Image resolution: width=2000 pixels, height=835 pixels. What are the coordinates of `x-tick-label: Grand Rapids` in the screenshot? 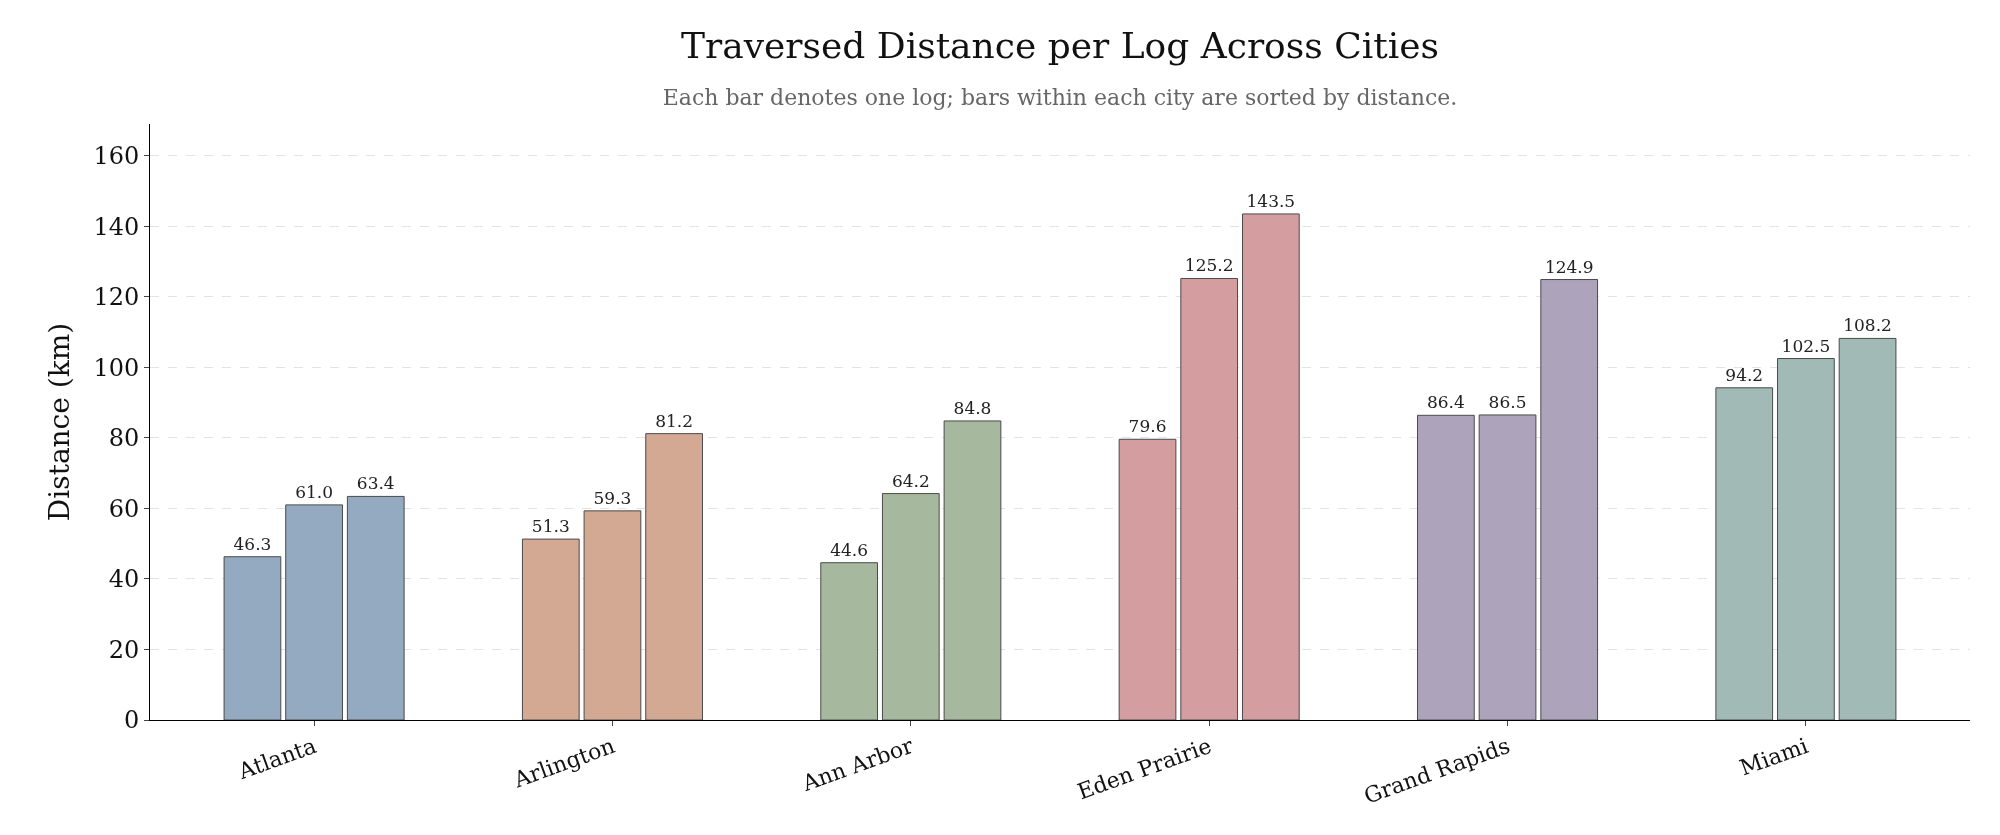 It's located at (1437, 770).